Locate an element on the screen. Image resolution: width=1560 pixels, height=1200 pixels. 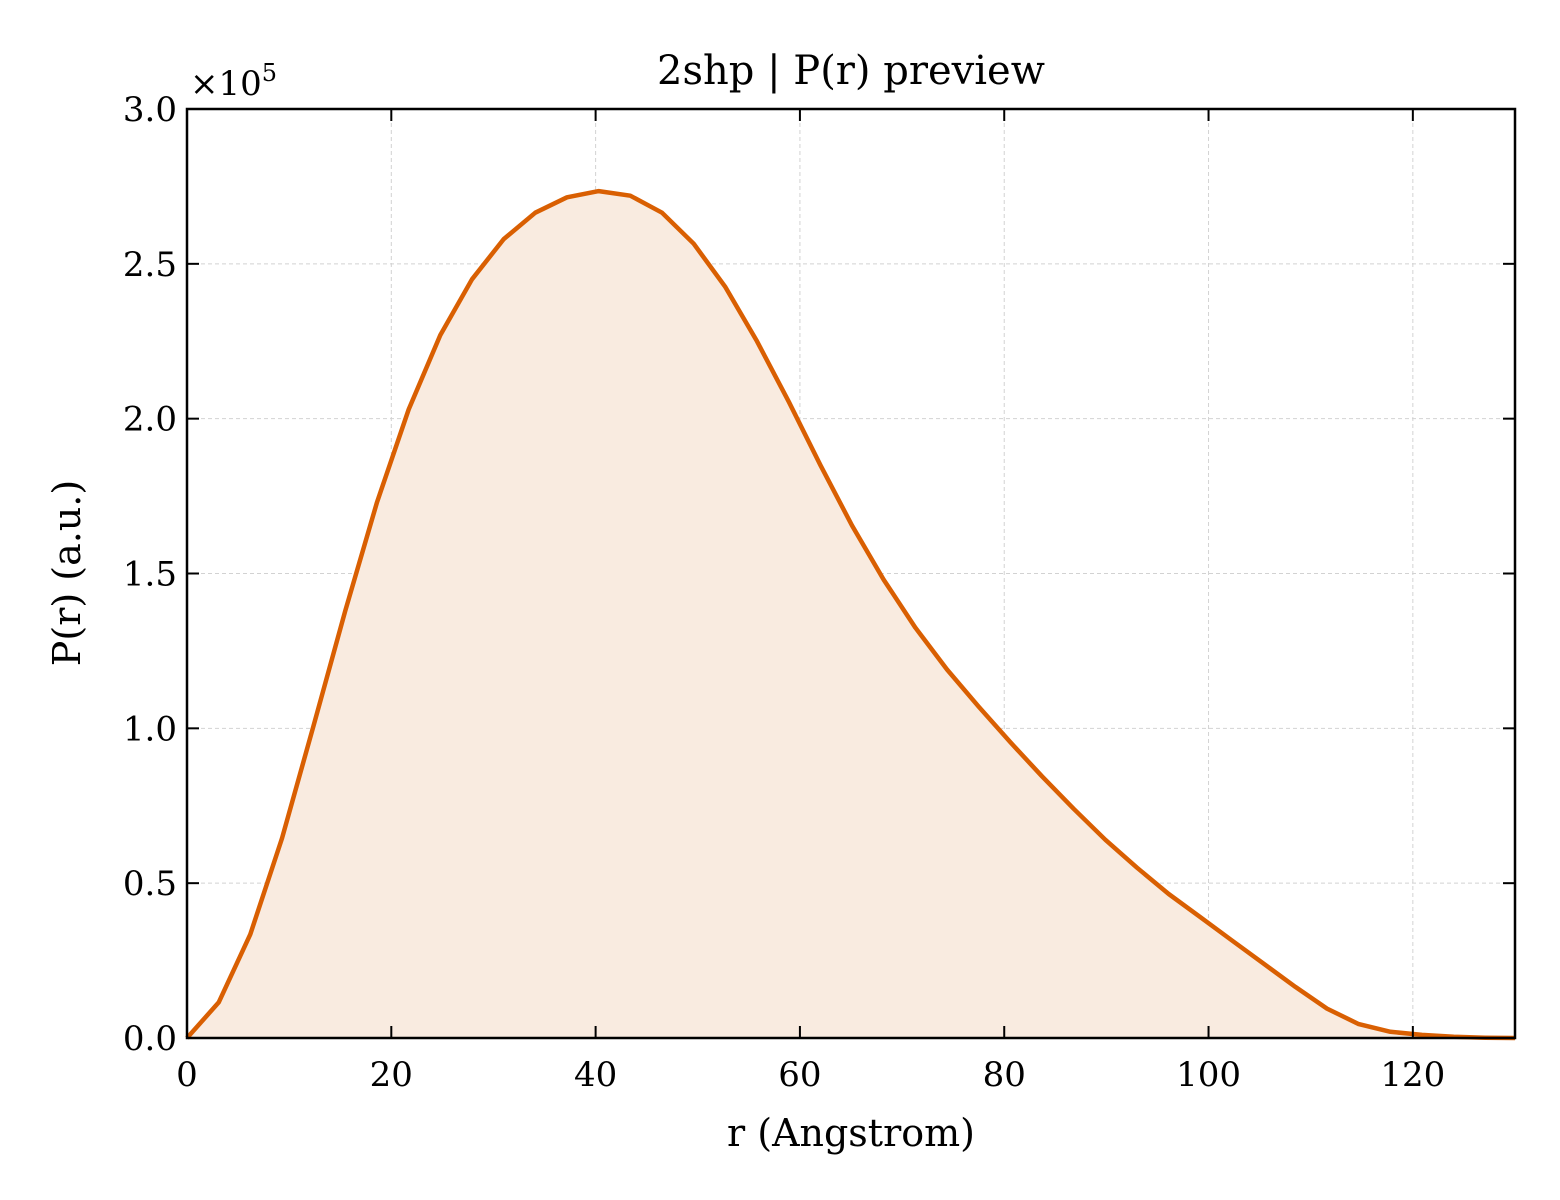
y-tick-label-1: 0.5 is located at coordinates (150, 884).